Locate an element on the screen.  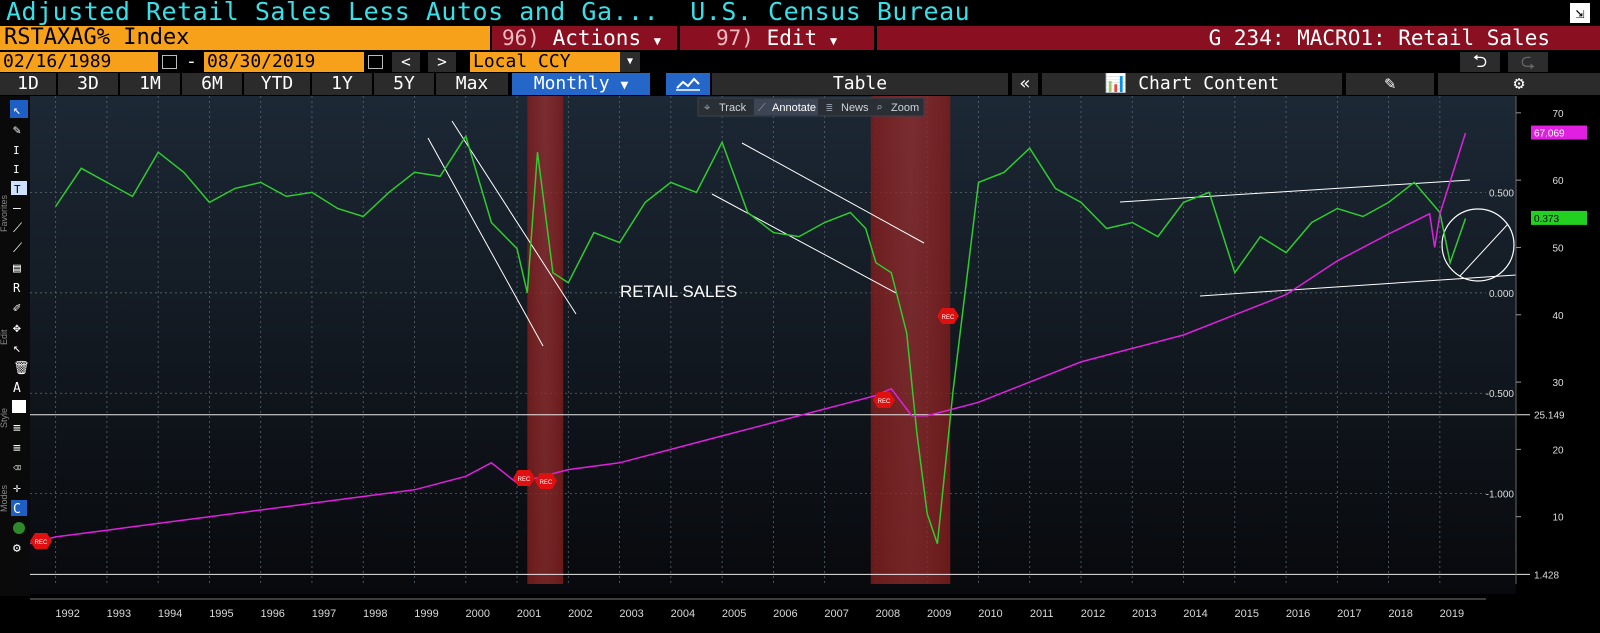
x-tick-label: 2007 is located at coordinates (836, 614).